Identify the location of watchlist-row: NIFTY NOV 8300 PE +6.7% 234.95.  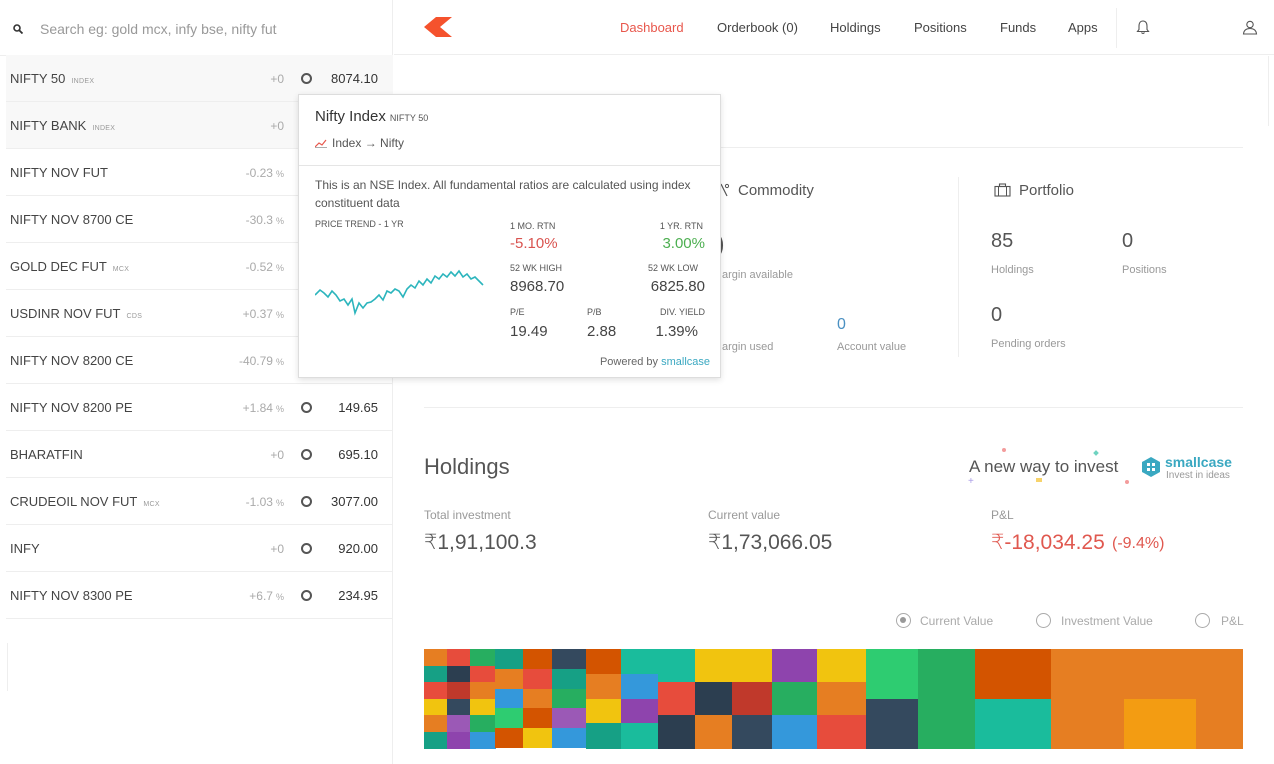
(199, 595).